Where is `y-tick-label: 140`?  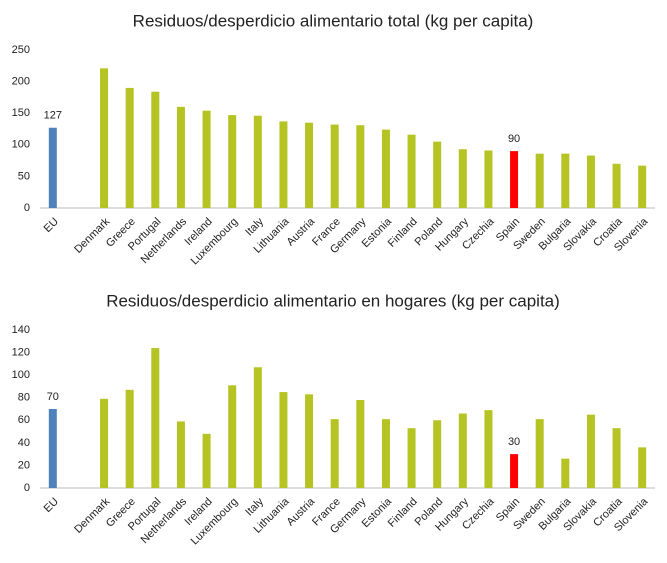 y-tick-label: 140 is located at coordinates (21, 330).